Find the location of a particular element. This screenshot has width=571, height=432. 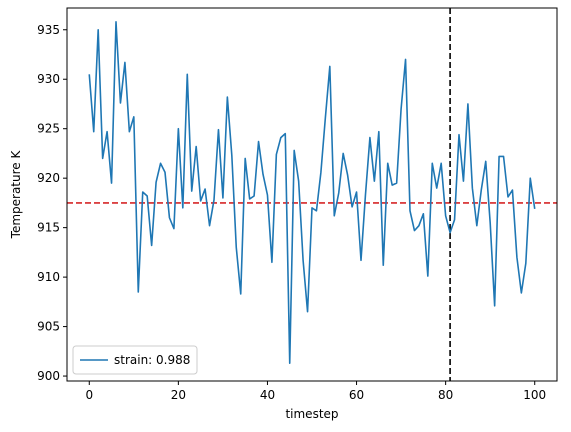

legend-label: strain: 0.988 is located at coordinates (152, 360).